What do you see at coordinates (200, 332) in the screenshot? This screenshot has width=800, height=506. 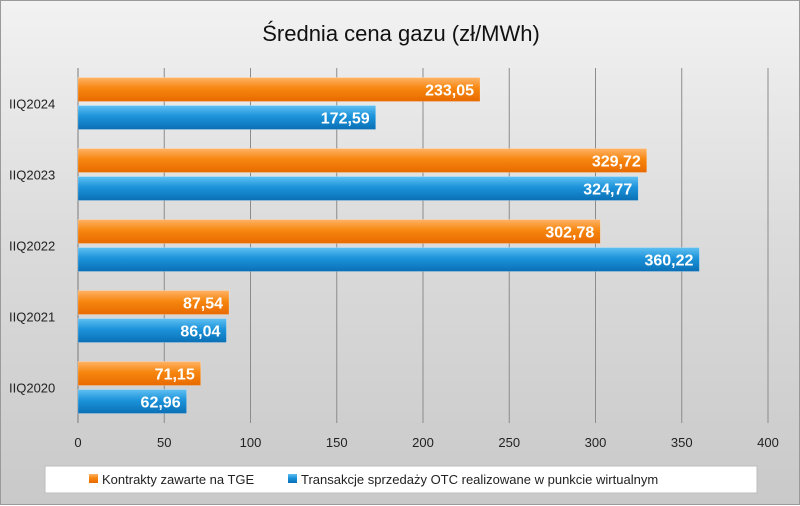 I see `data-label-otc: 86,04` at bounding box center [200, 332].